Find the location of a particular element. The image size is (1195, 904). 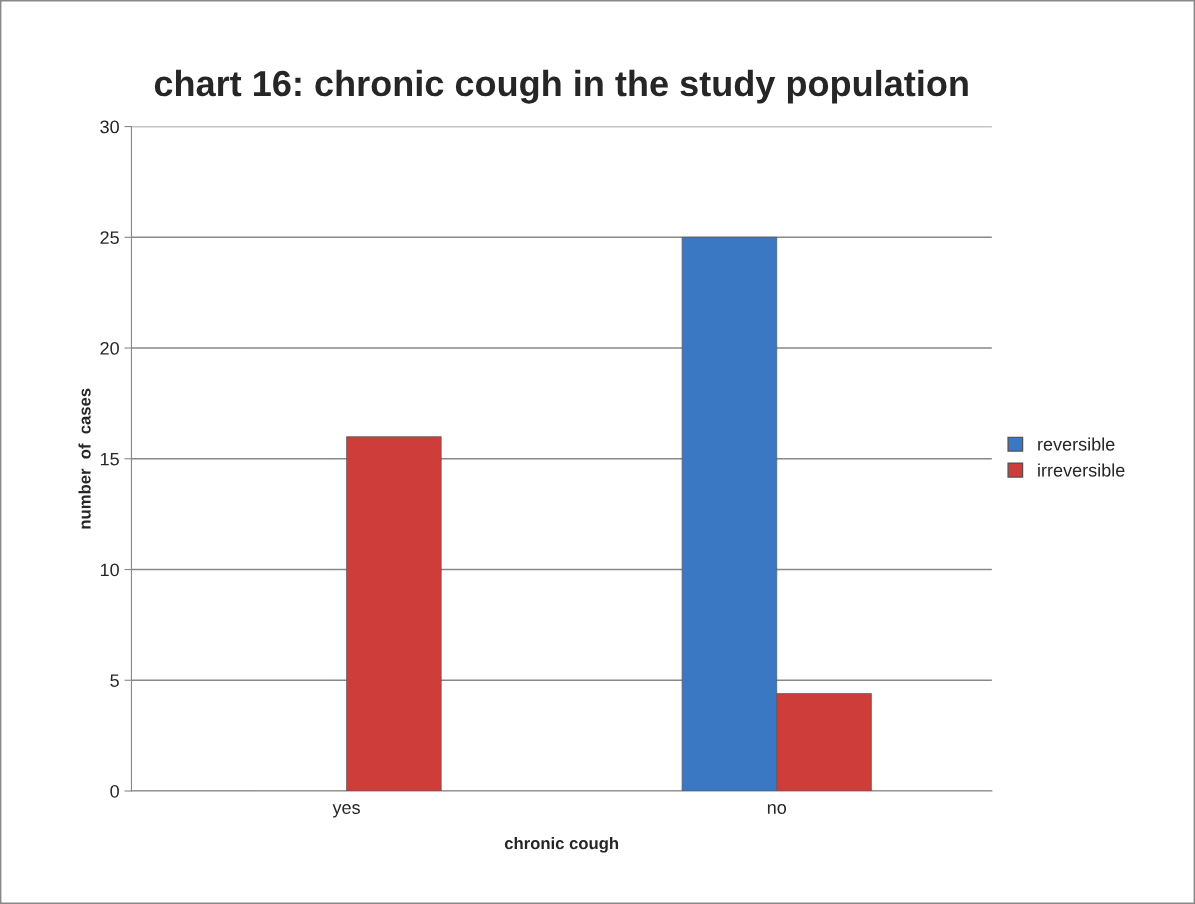

y-axis-title: number of cases is located at coordinates (84, 458).